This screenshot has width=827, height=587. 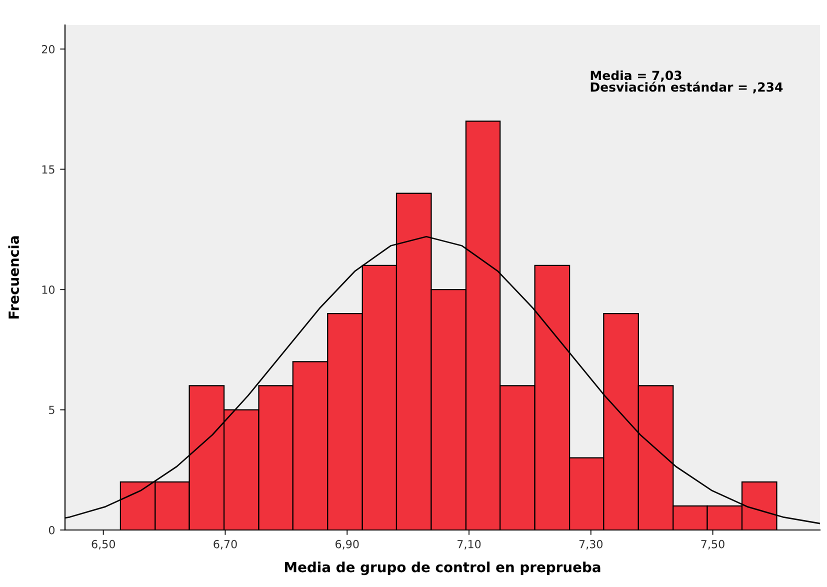 I want to click on x-axis-title: Media de grupo de control en preprueba, so click(x=442, y=569).